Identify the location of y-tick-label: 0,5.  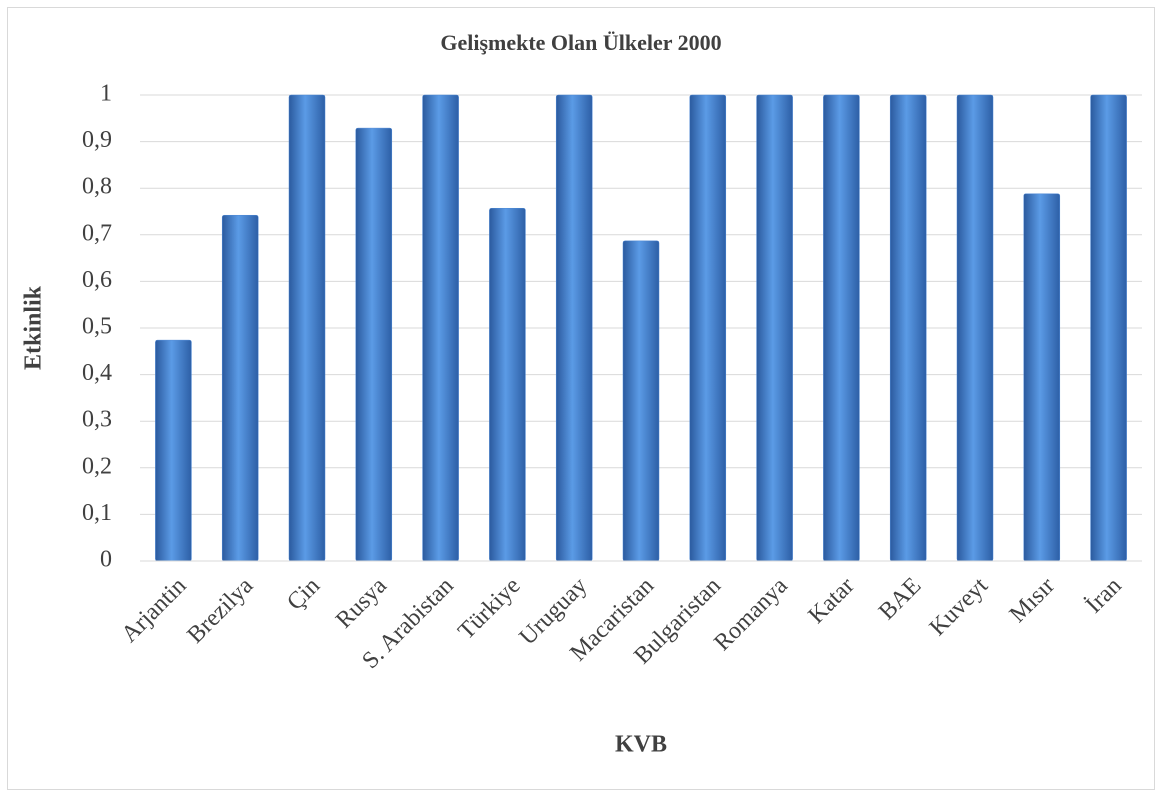
(97, 327).